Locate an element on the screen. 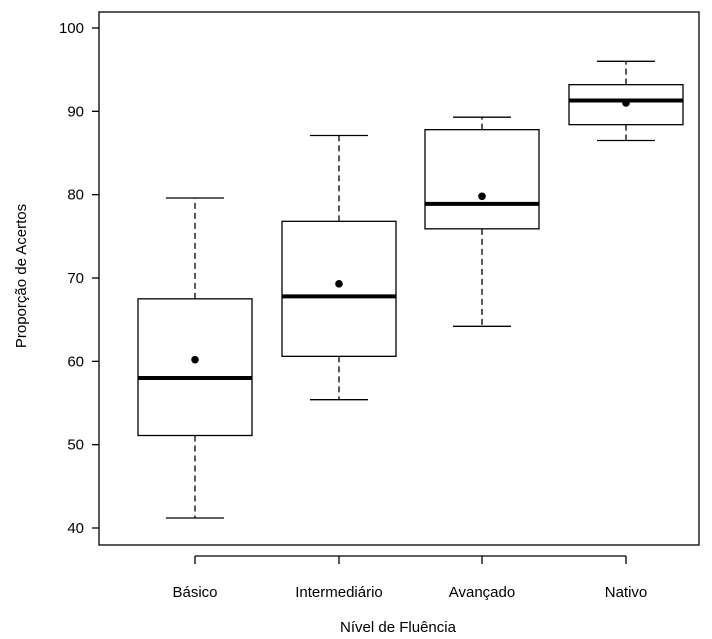 The width and height of the screenshot is (712, 639). y-tick-label: 80 is located at coordinates (75, 195).